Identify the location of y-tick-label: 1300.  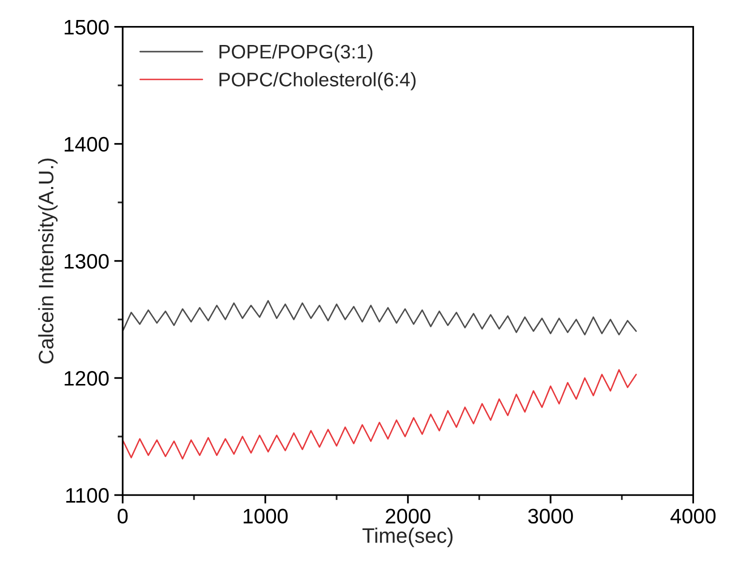
(86, 261).